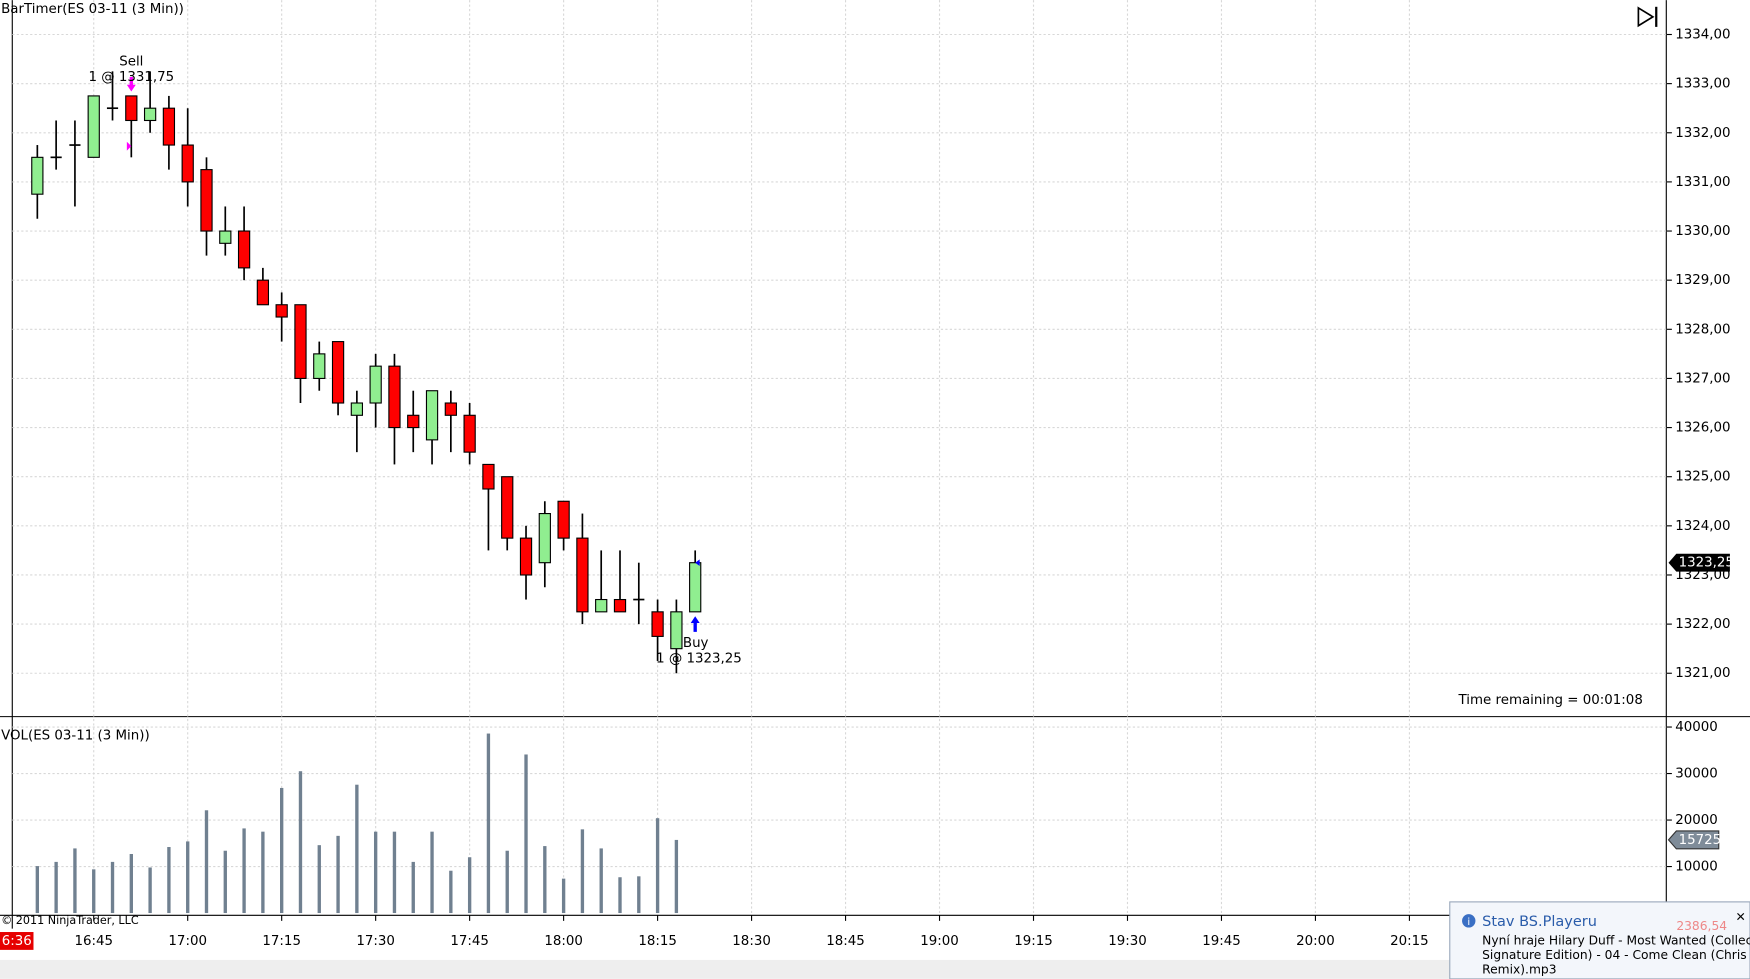 This screenshot has height=979, width=1750. I want to click on y-tick-label: 1327,00, so click(1702, 378).